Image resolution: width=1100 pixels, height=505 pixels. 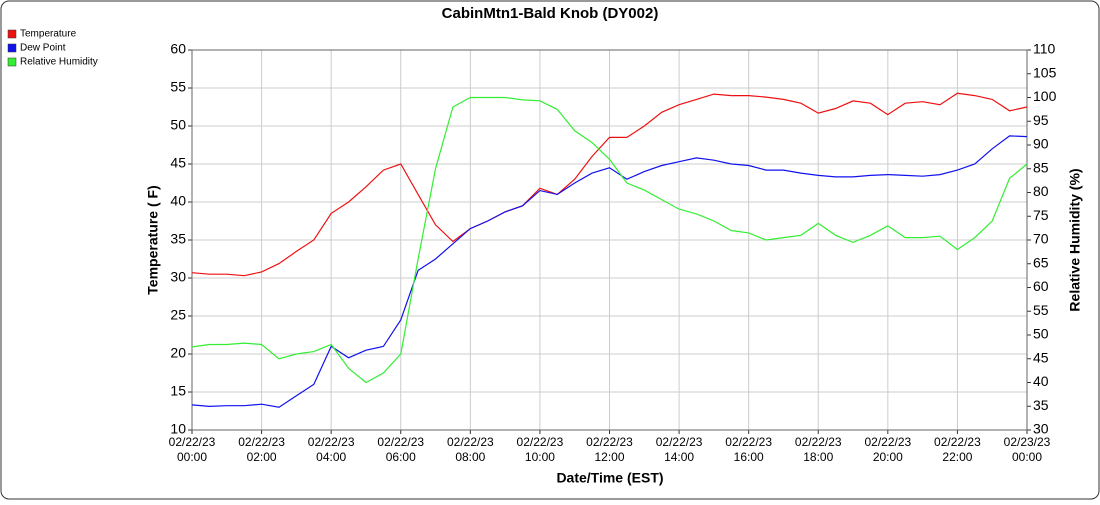 I want to click on x-tick-label: 02/22/23 16:00, so click(x=748, y=449).